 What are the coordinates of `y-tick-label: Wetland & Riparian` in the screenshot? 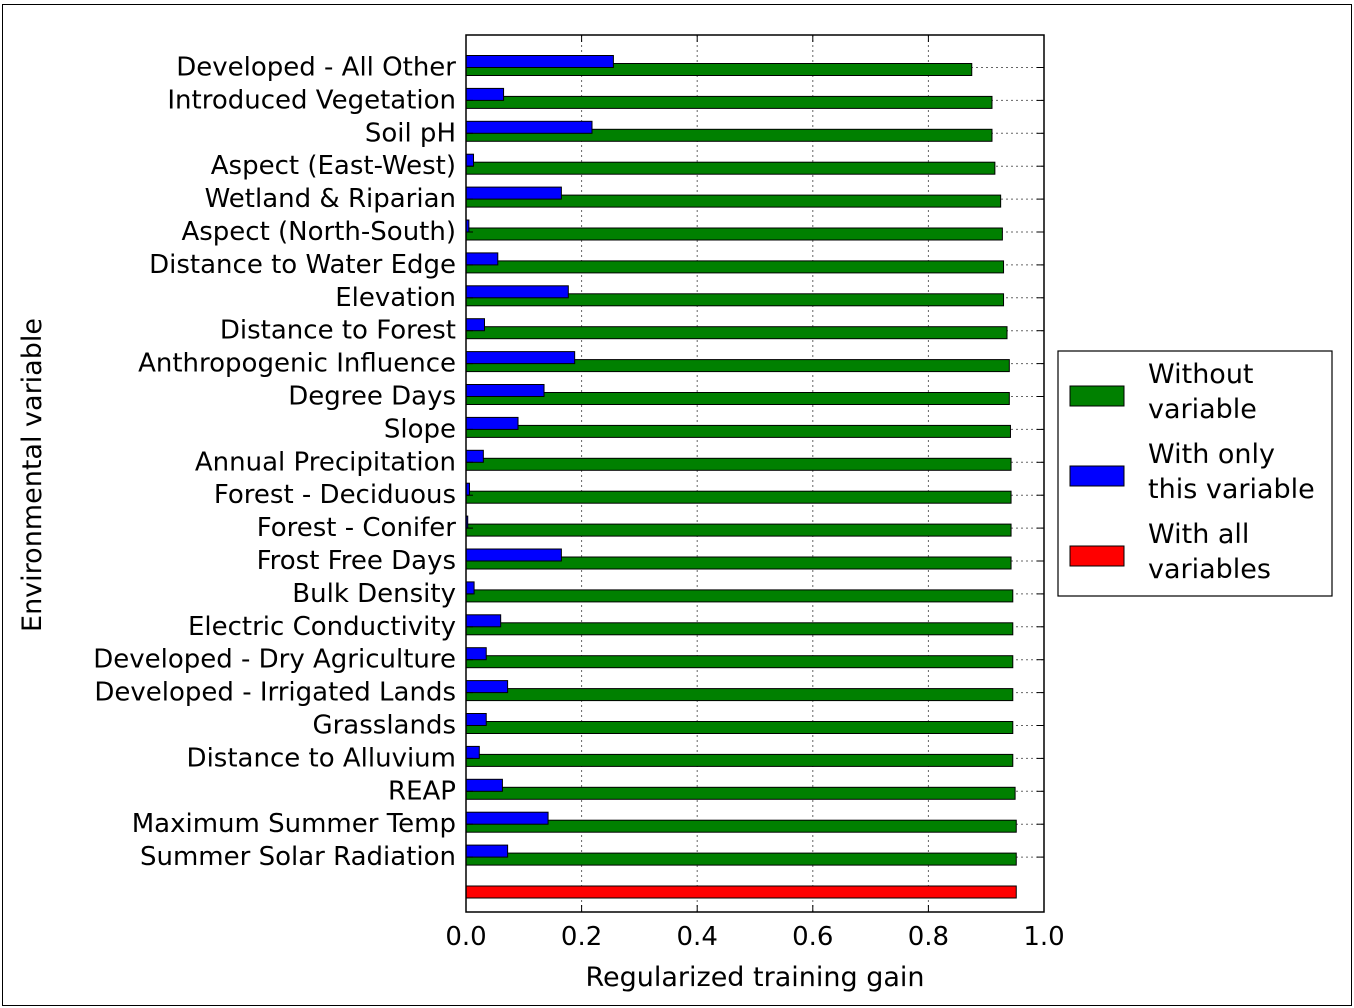 It's located at (330, 199).